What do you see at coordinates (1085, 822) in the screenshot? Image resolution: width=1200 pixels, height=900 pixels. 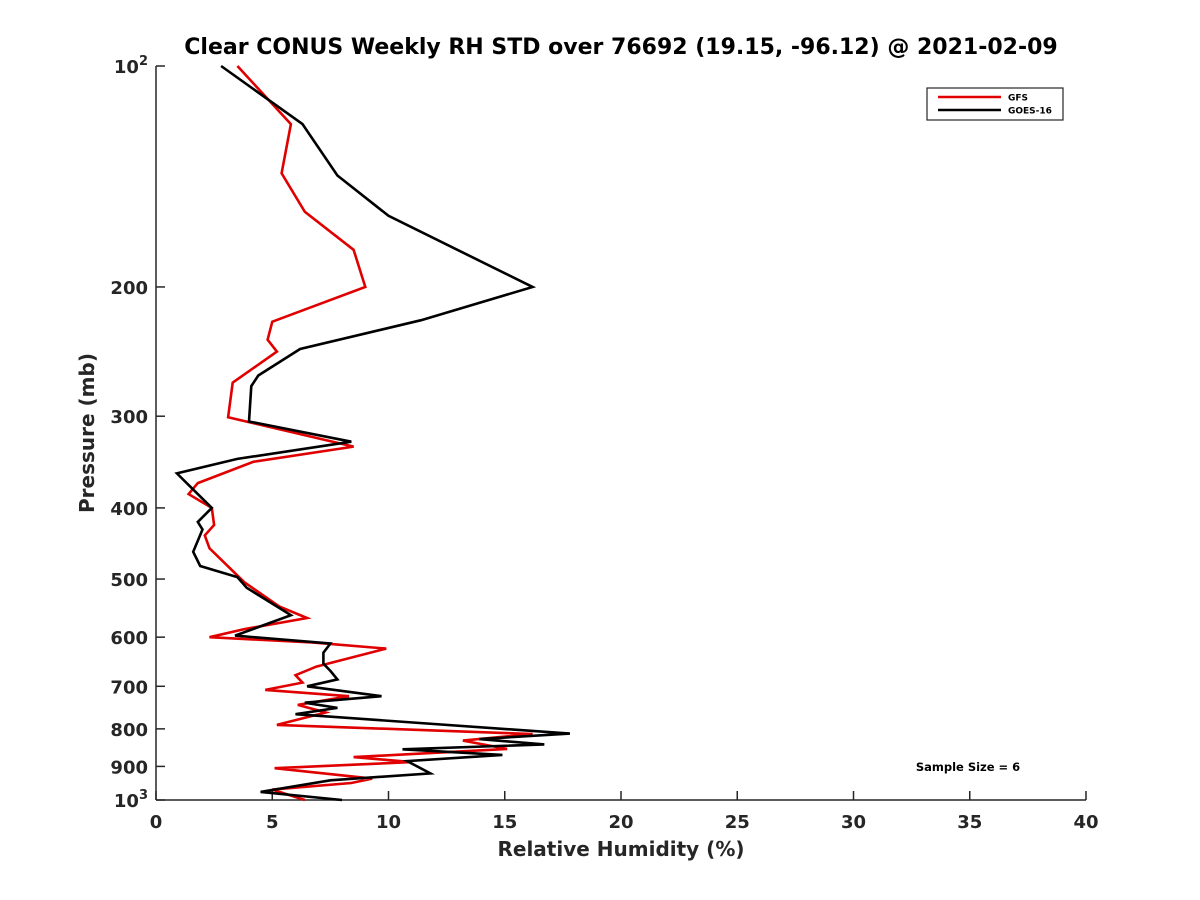 I see `x-tick-label: 40` at bounding box center [1085, 822].